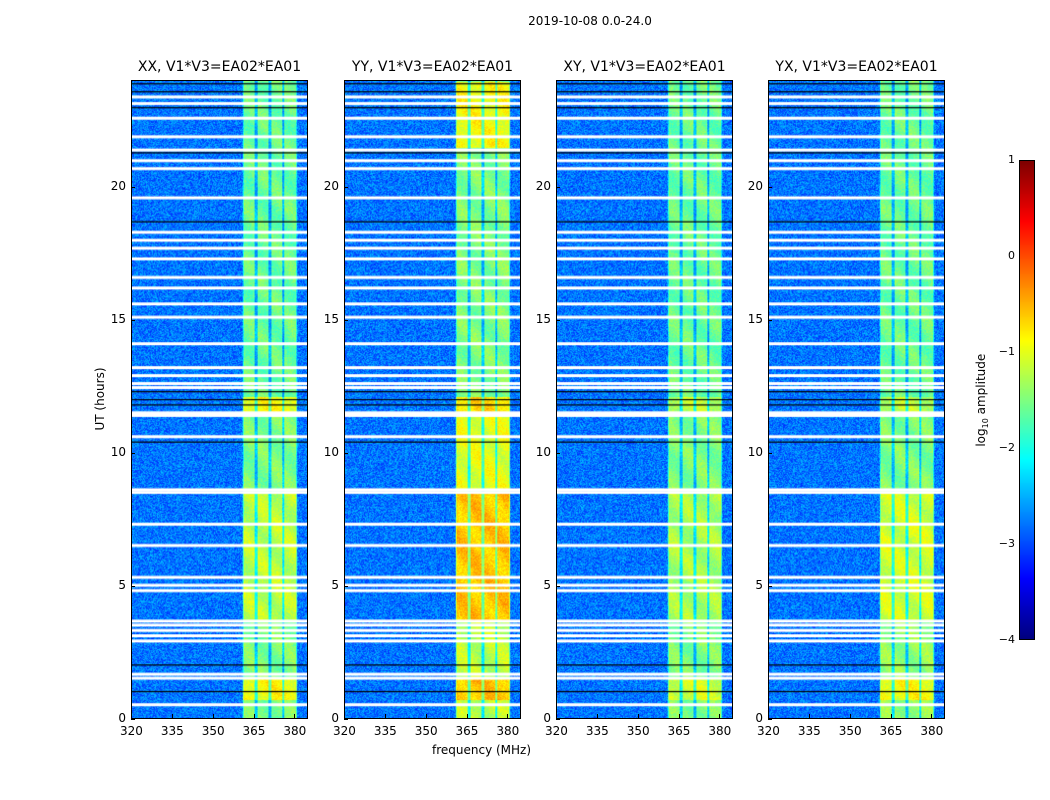 The width and height of the screenshot is (1050, 800). I want to click on panel-title-2: YY, V1*V3=EA02*EA01, so click(432, 67).